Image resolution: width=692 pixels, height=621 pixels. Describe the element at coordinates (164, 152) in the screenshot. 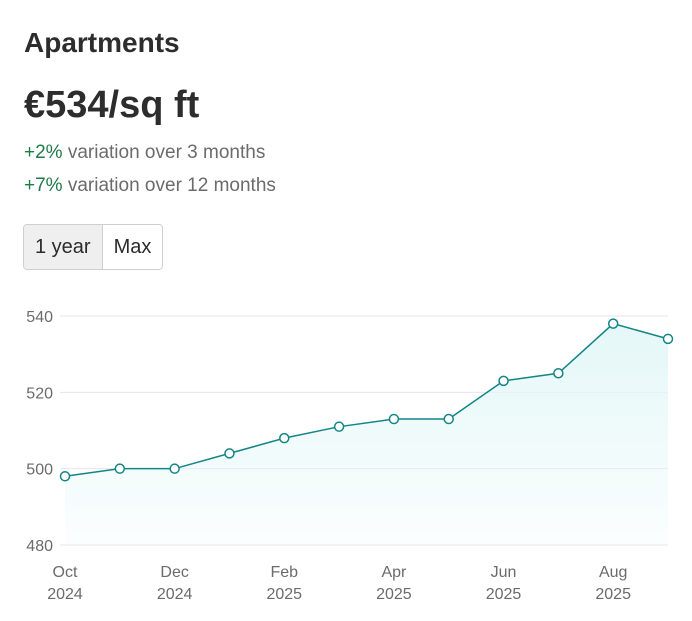

I see `variation-3-months-text: variation over 3 months` at that location.